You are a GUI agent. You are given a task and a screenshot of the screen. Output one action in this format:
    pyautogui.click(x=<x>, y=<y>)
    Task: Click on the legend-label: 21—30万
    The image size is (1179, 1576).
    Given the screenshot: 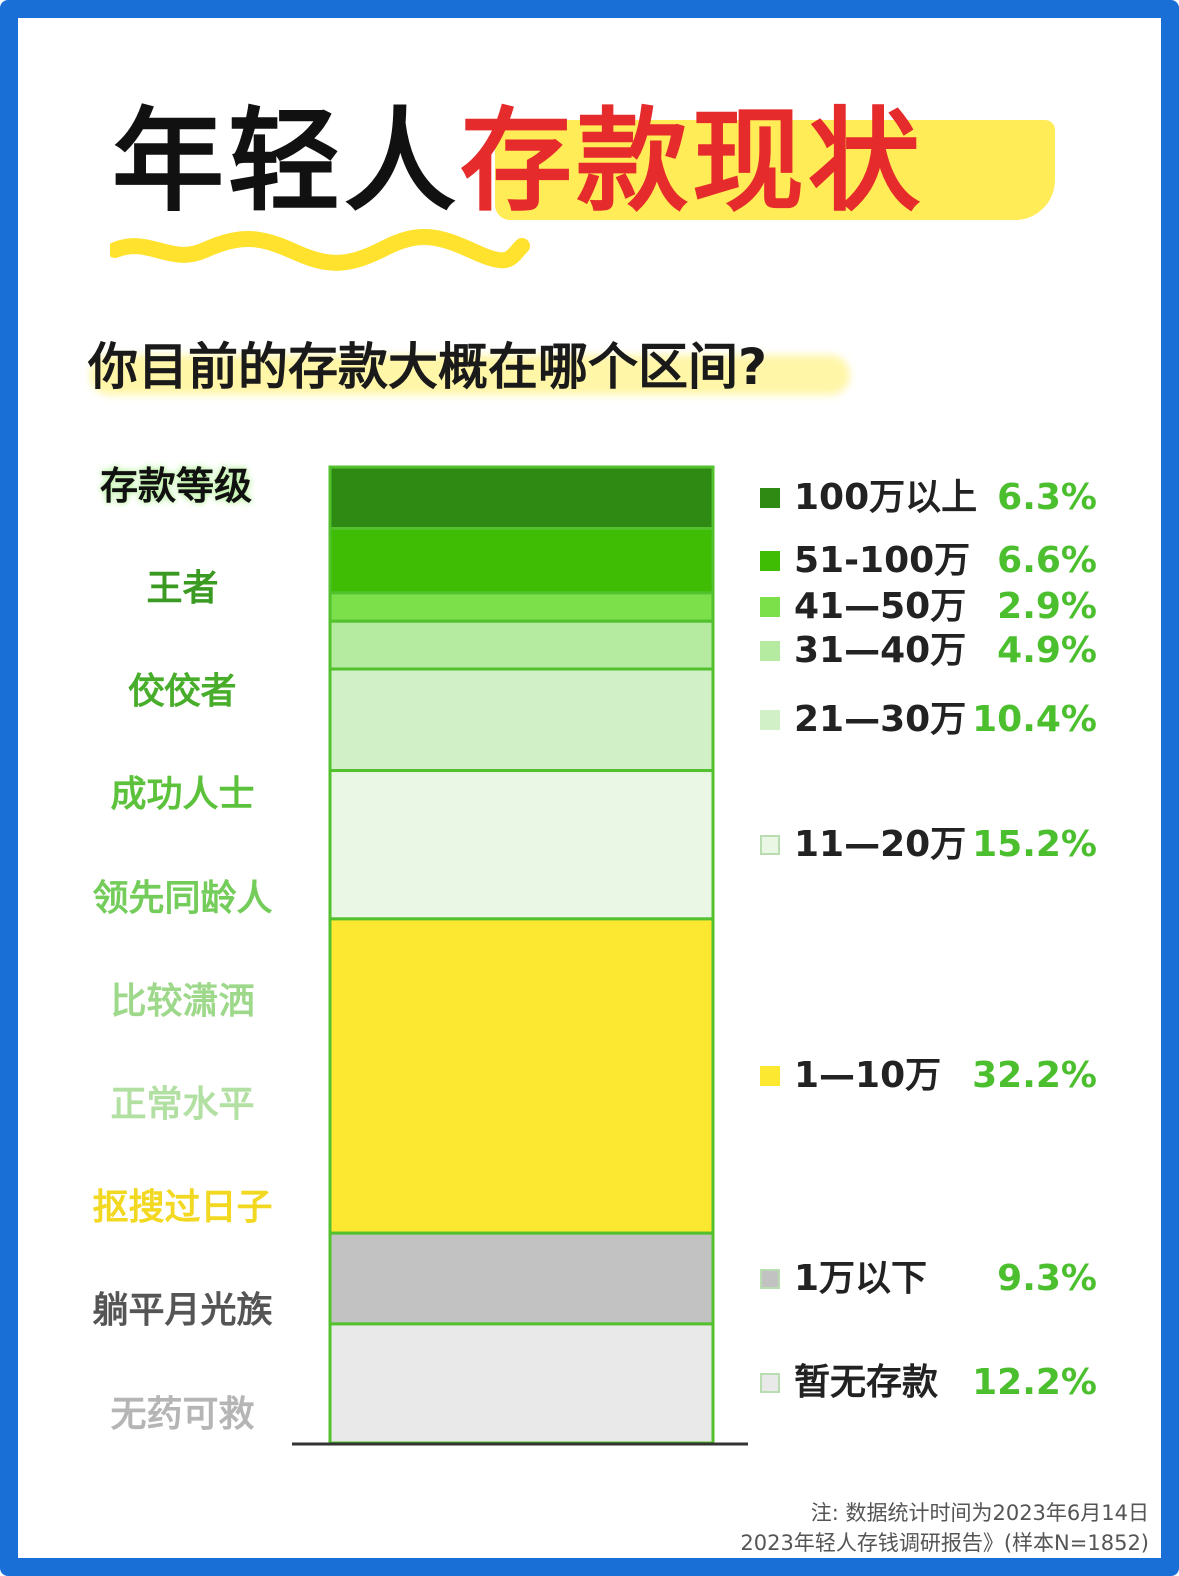 What is the action you would take?
    pyautogui.click(x=880, y=719)
    